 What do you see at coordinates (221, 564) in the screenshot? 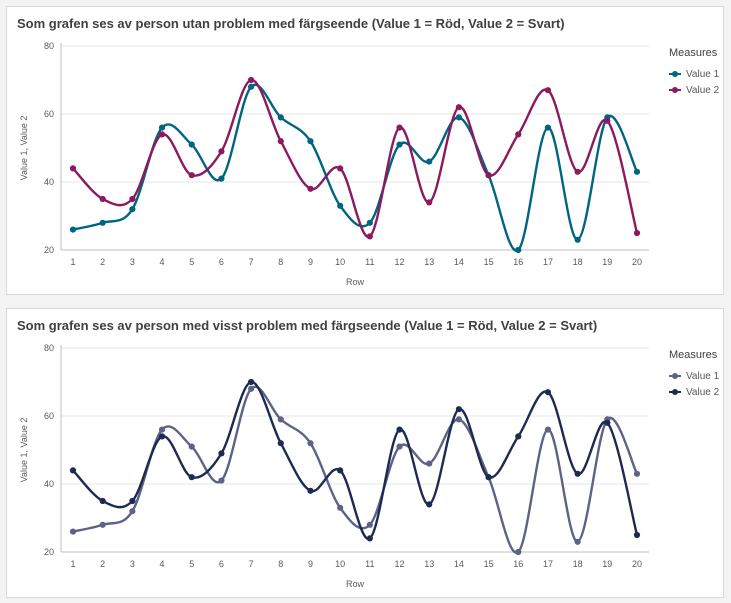
I see `x-tick-label: 6` at bounding box center [221, 564].